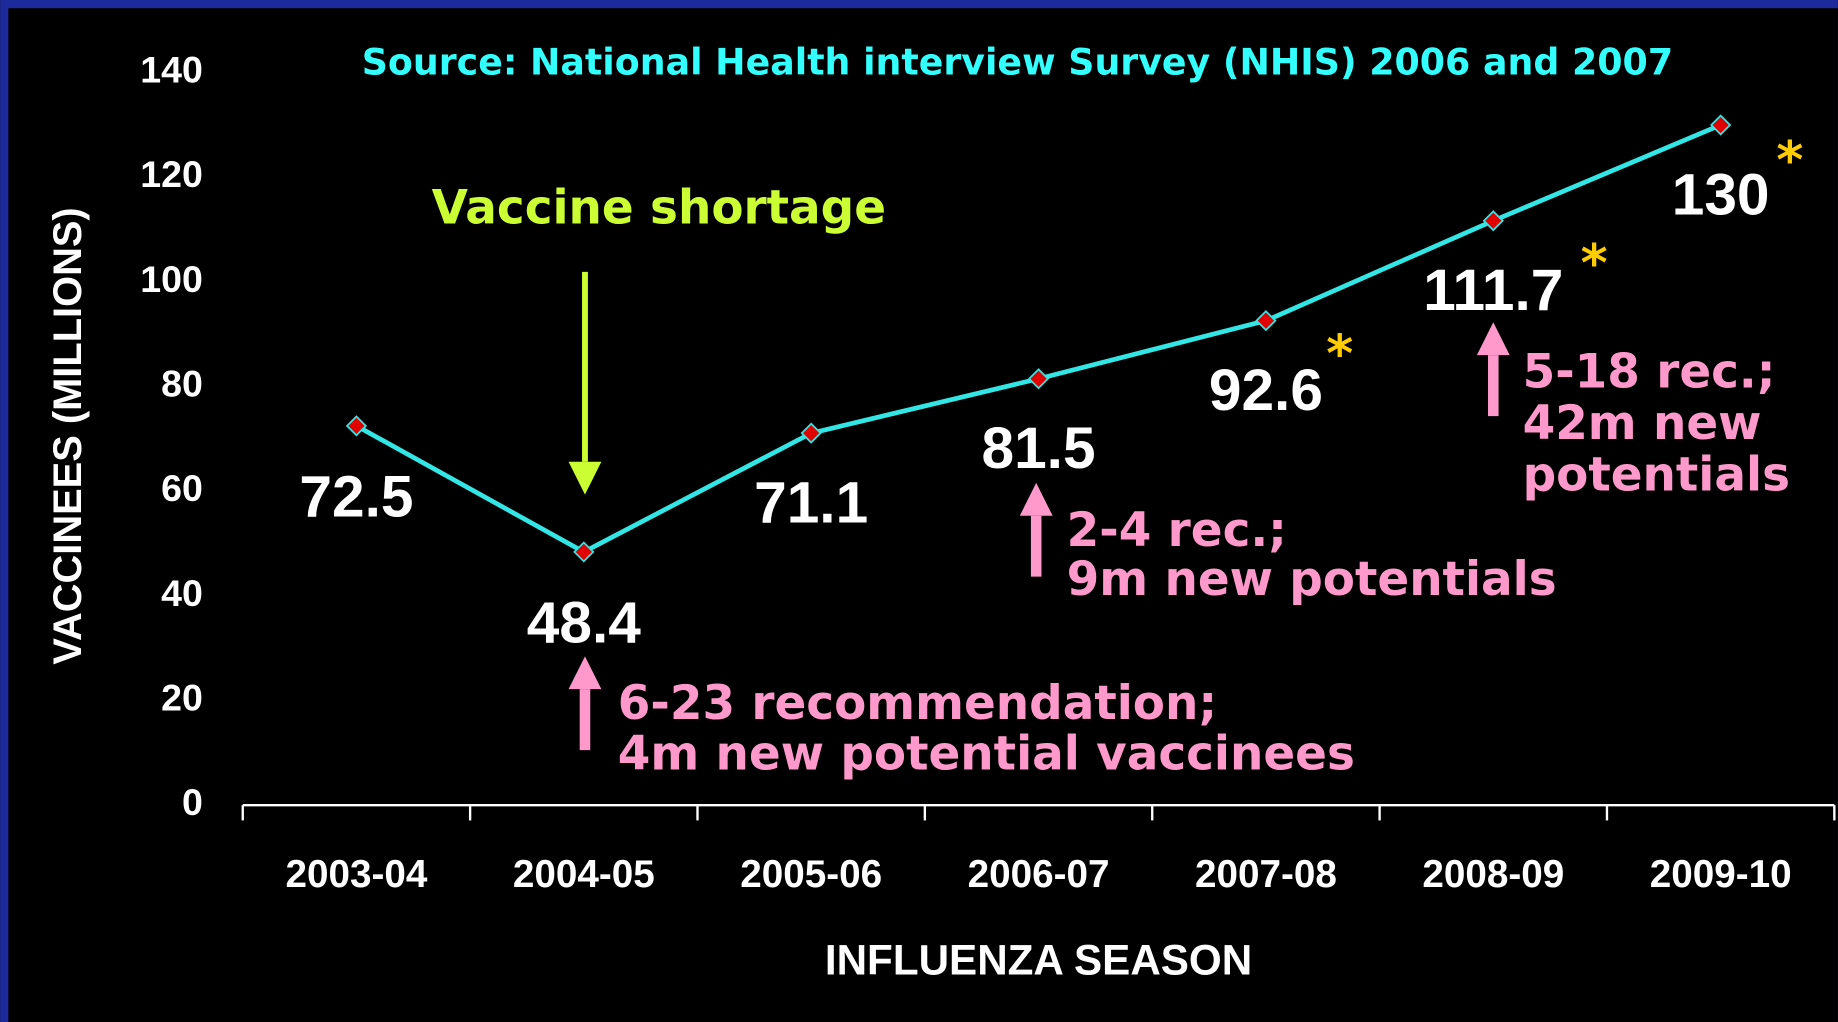 The width and height of the screenshot is (1838, 1022). What do you see at coordinates (1493, 290) in the screenshot?
I see `data-label: 111.7` at bounding box center [1493, 290].